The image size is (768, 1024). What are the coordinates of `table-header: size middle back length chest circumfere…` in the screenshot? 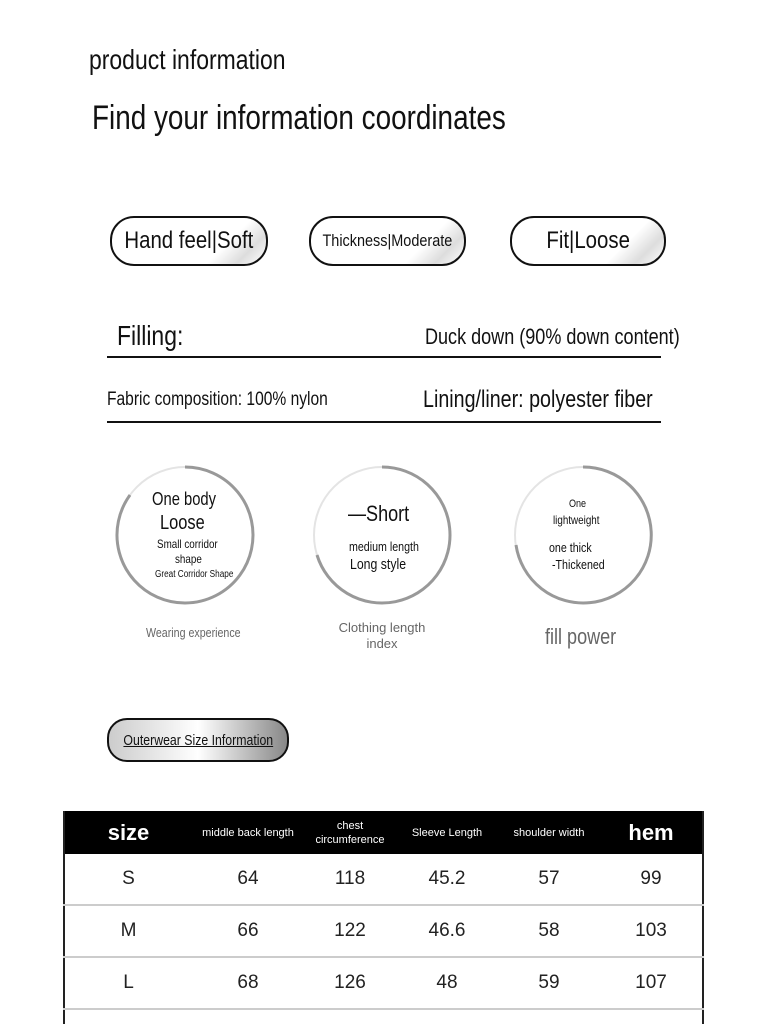 It's located at (383, 832).